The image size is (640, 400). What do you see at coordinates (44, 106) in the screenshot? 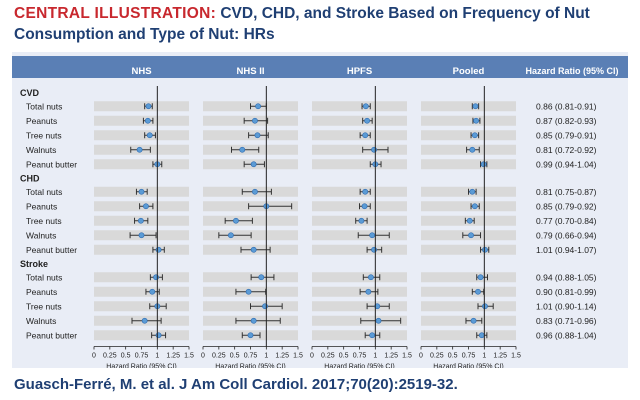
I see `row-label: Total nuts` at bounding box center [44, 106].